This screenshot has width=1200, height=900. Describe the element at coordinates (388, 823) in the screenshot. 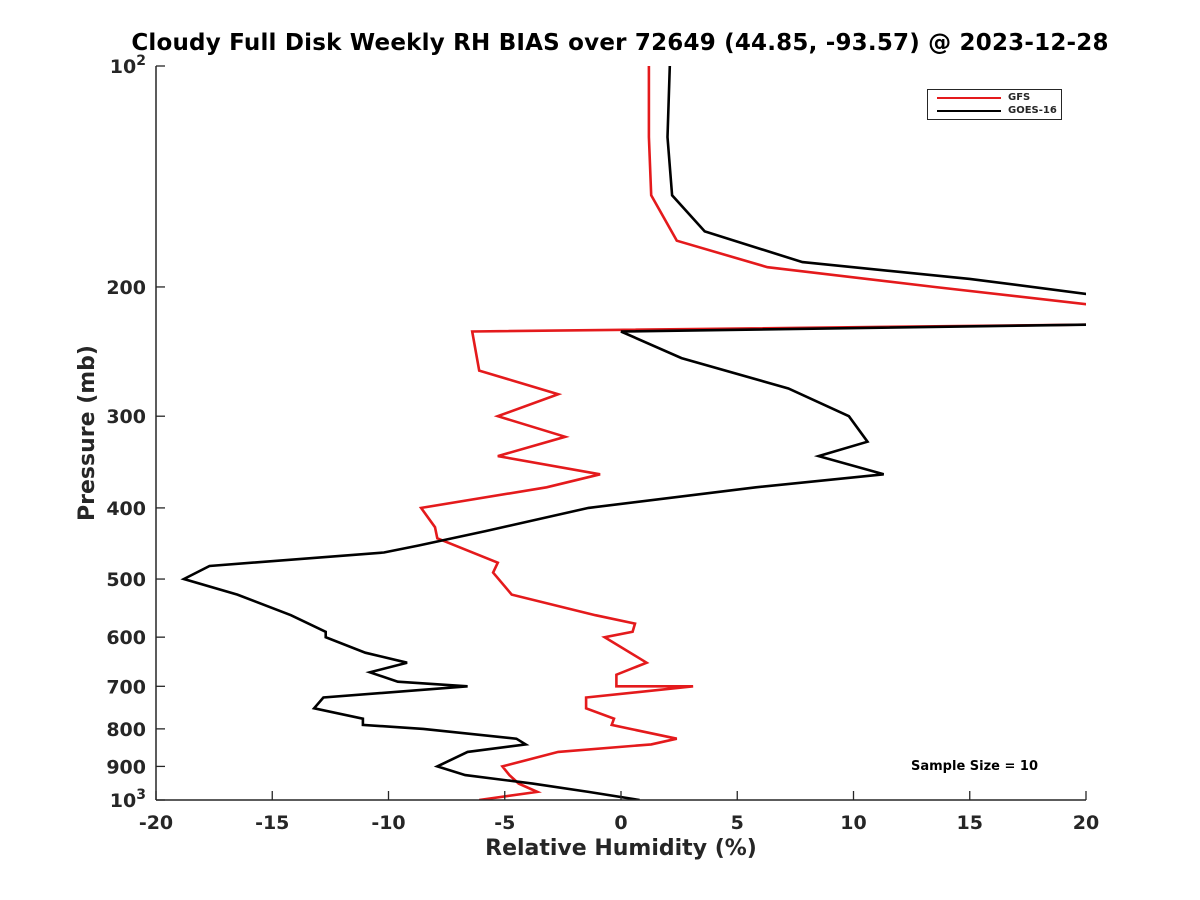

I see `x-tick-label: -10` at that location.